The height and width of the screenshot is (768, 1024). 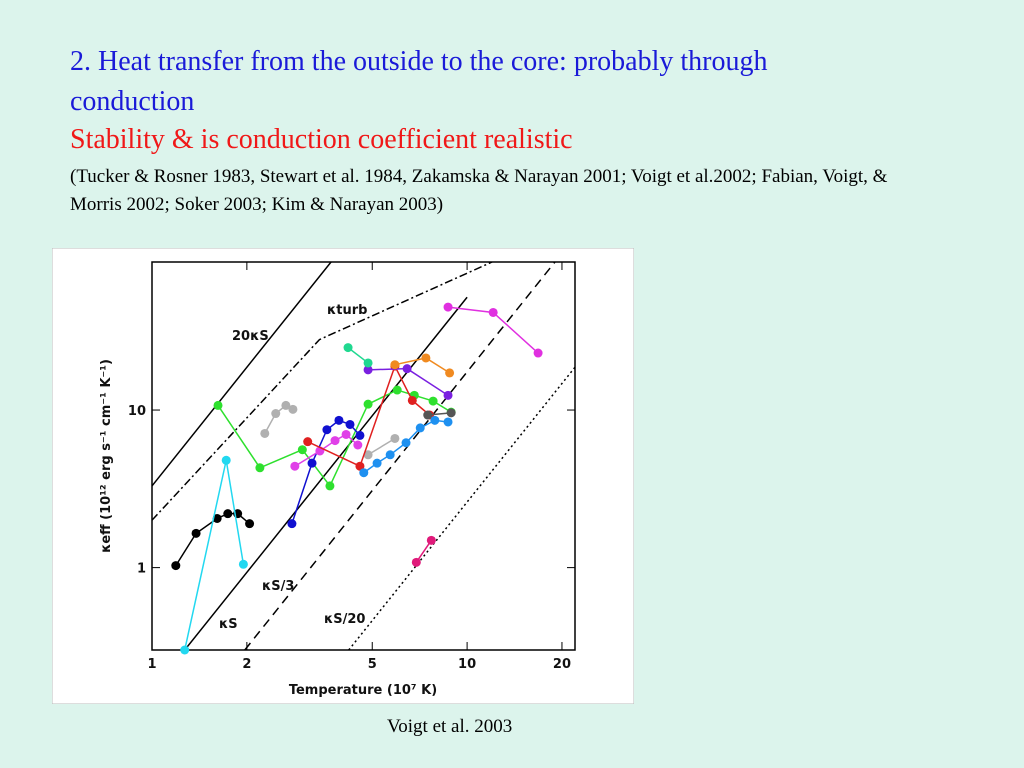 I want to click on x-tick-label: 1, so click(x=151, y=664).